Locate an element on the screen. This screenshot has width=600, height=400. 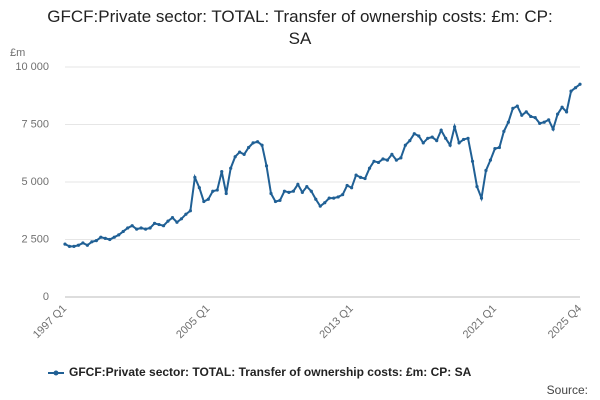
legend-marker is located at coordinates (56, 373).